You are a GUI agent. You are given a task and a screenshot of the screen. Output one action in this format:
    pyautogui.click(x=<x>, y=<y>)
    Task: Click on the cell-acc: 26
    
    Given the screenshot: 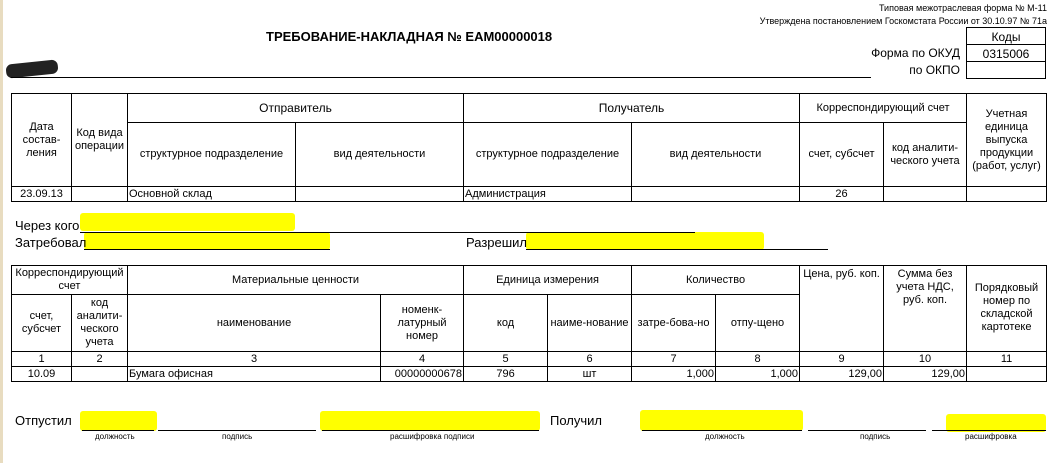 What is the action you would take?
    pyautogui.click(x=841, y=194)
    